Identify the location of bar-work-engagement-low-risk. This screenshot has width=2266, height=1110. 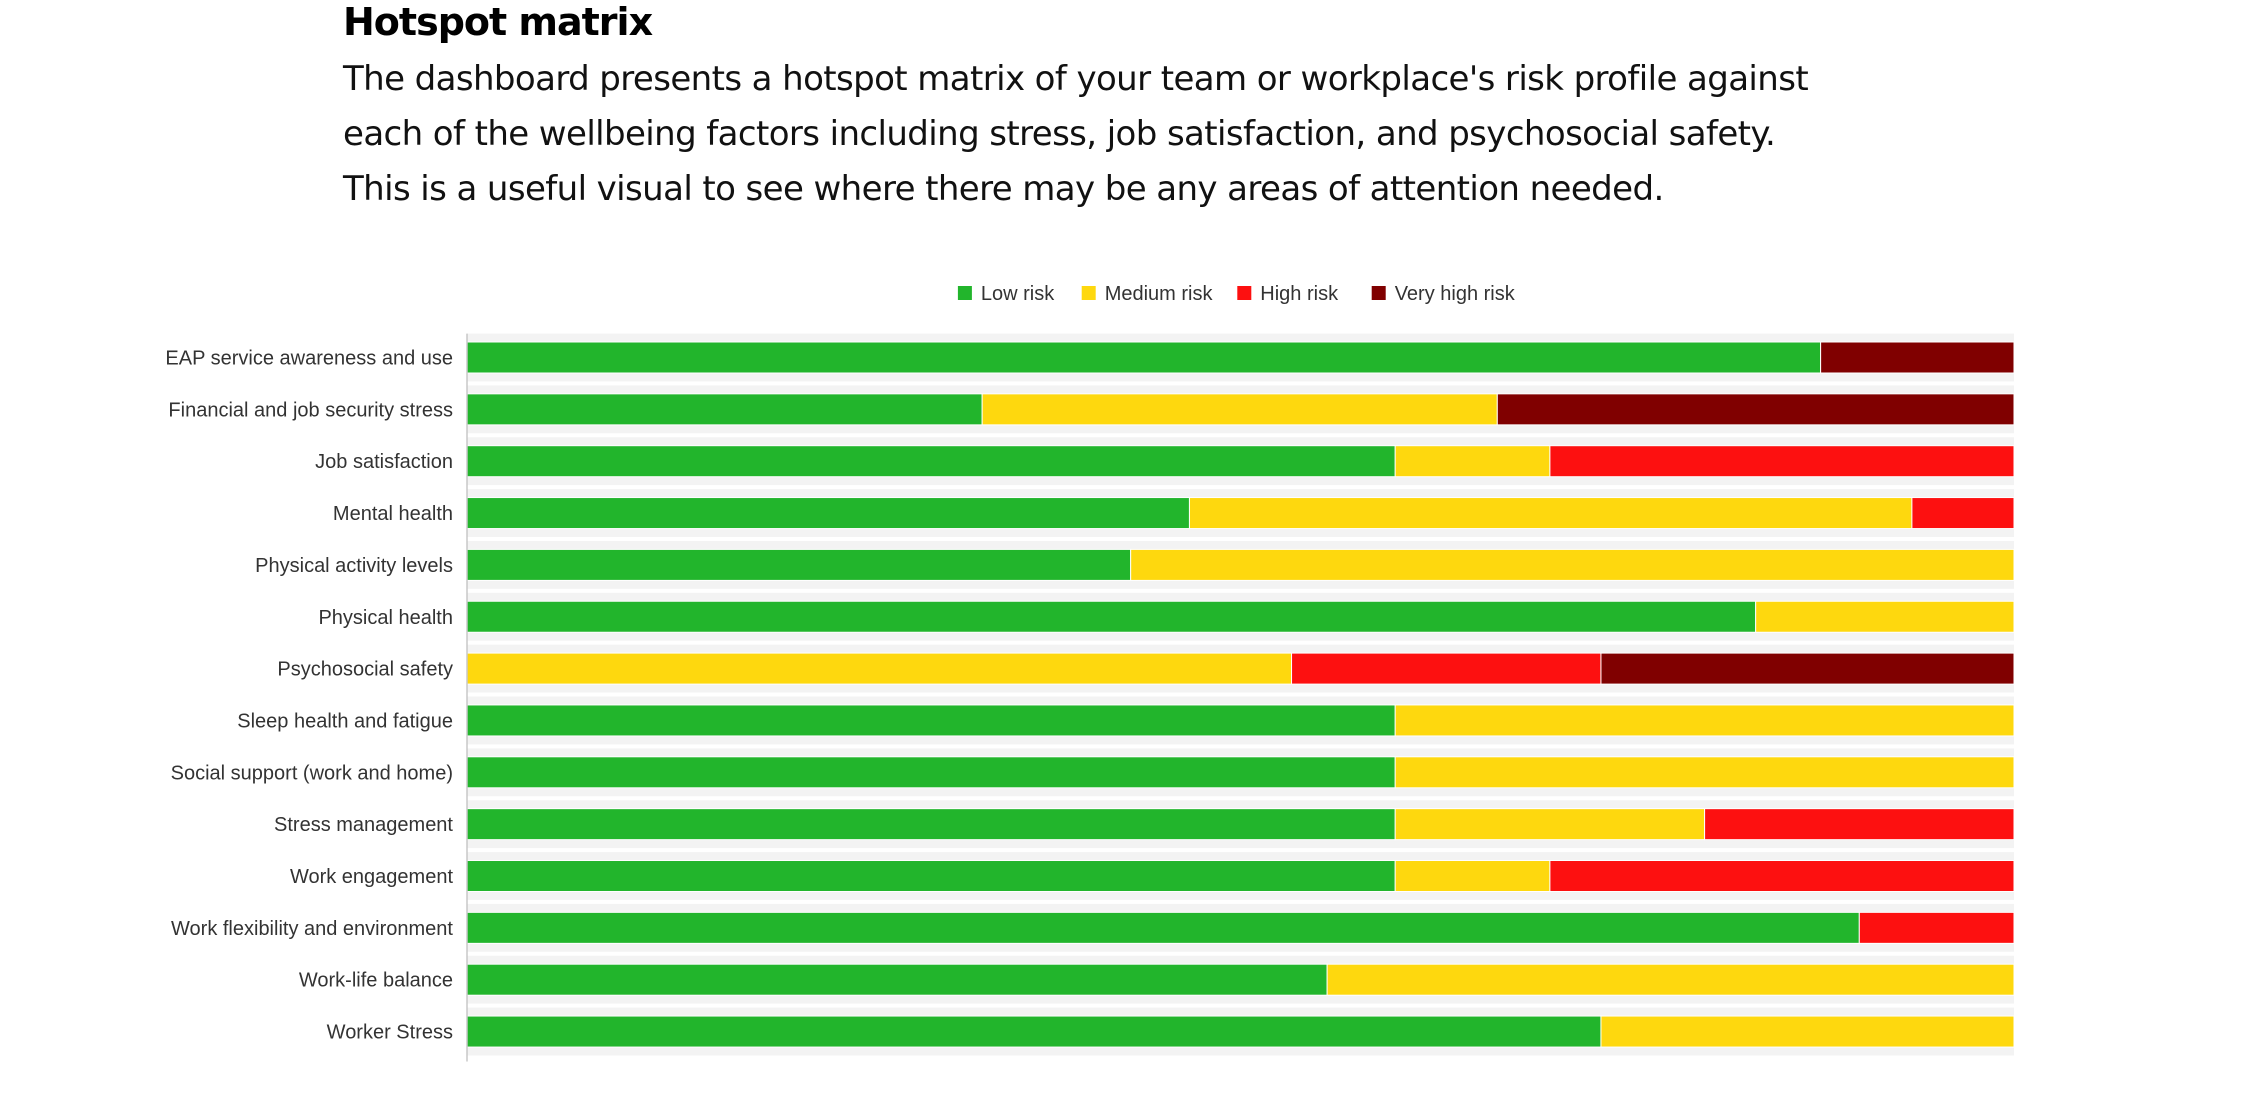
(931, 876).